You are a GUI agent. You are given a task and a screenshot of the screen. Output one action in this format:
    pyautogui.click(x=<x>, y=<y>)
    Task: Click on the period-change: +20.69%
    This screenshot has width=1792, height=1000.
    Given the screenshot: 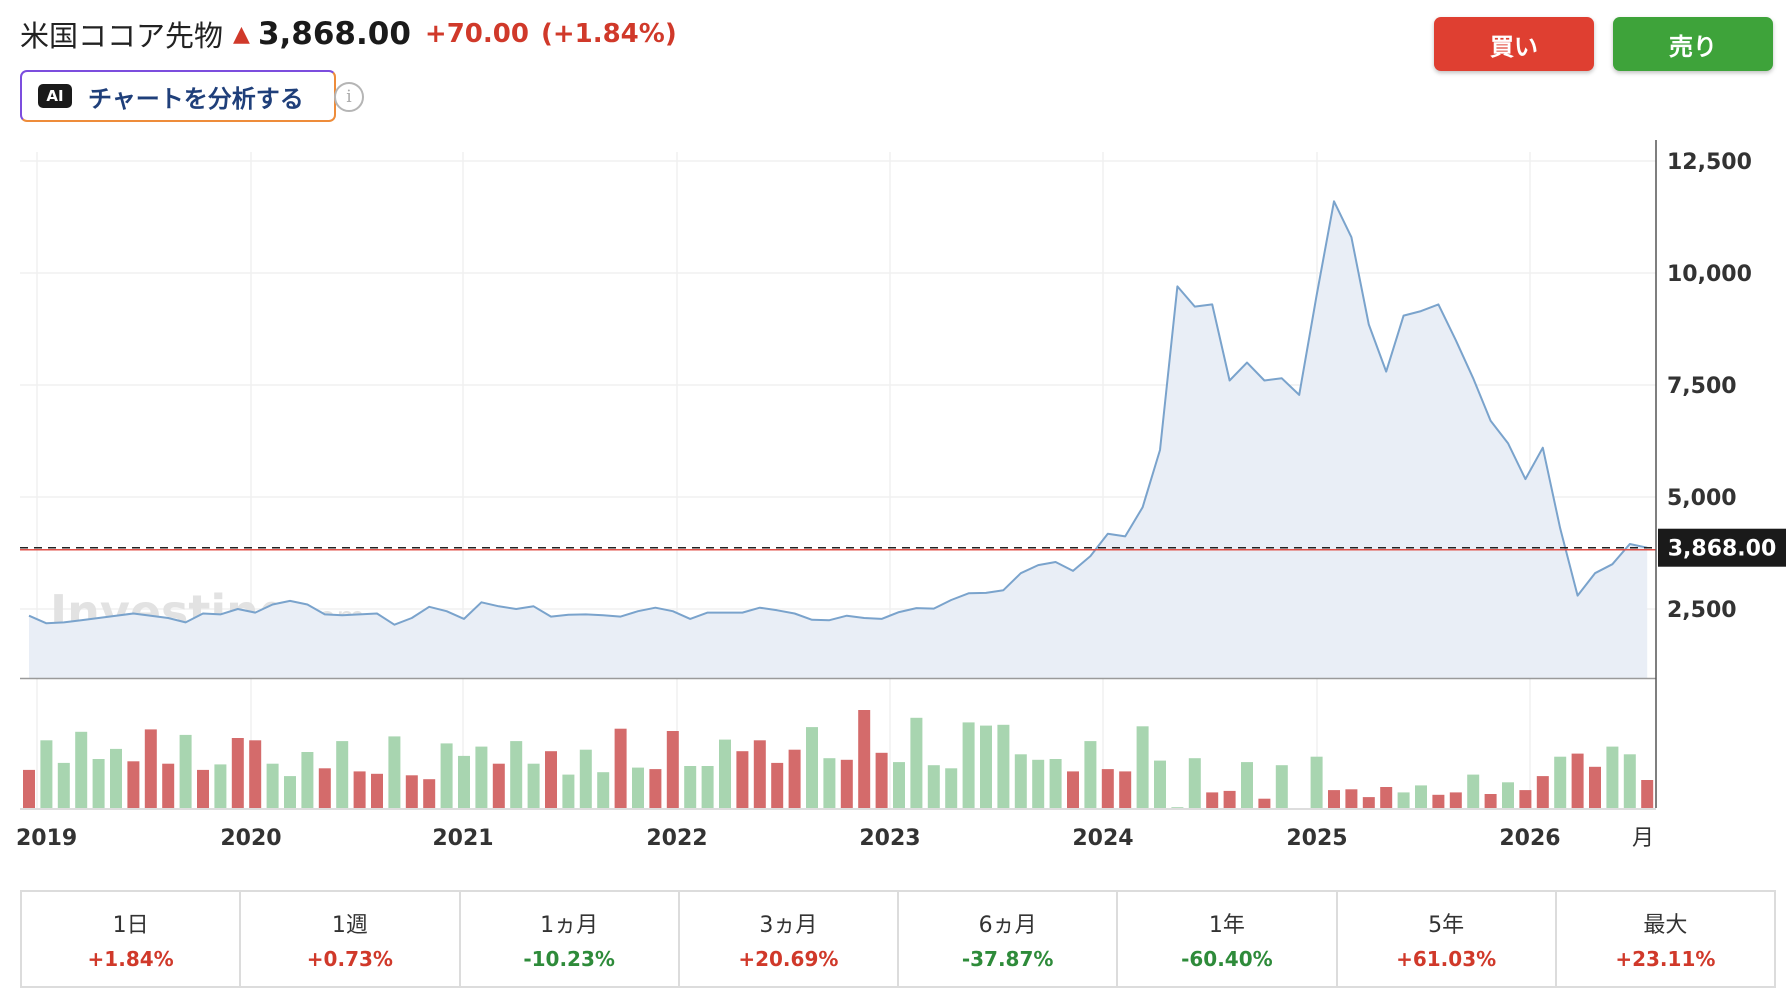 What is the action you would take?
    pyautogui.click(x=788, y=959)
    